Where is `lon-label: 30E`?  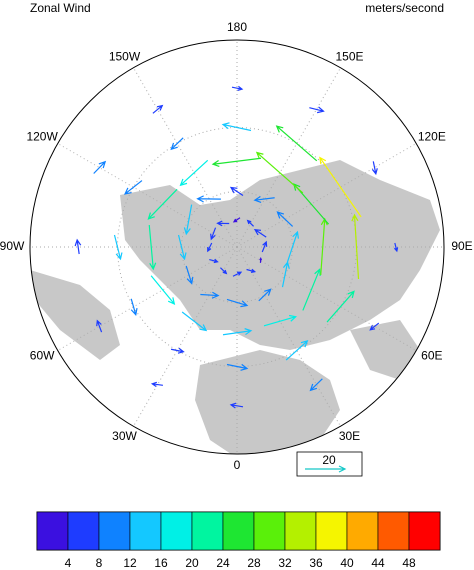 lon-label: 30E is located at coordinates (349, 436).